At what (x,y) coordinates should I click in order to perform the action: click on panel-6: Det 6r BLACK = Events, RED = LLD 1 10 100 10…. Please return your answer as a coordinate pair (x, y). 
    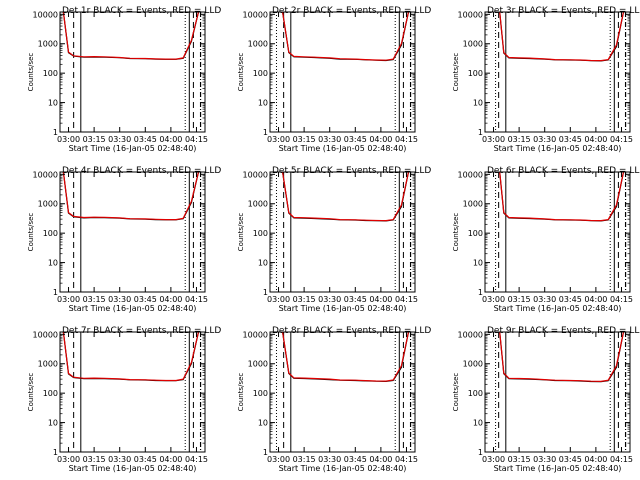
    Looking at the image, I should click on (546, 239).